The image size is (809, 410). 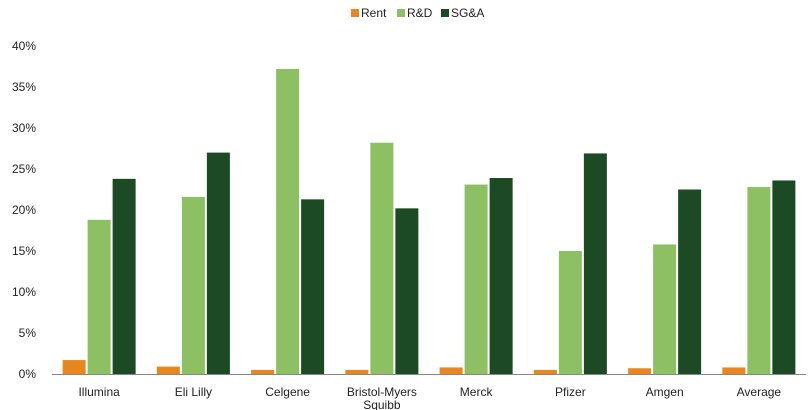 I want to click on y-axis: 0% 5% 10% 15% 20% 25% 30% 35% 40%, so click(x=24, y=210).